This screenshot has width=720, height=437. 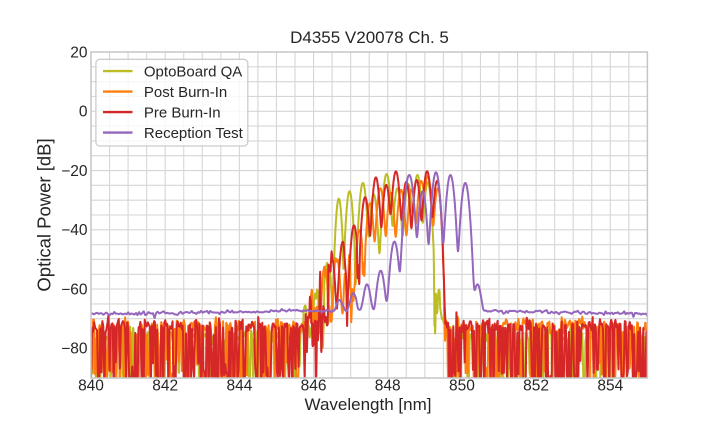 What do you see at coordinates (74, 349) in the screenshot?
I see `svg-text: −80` at bounding box center [74, 349].